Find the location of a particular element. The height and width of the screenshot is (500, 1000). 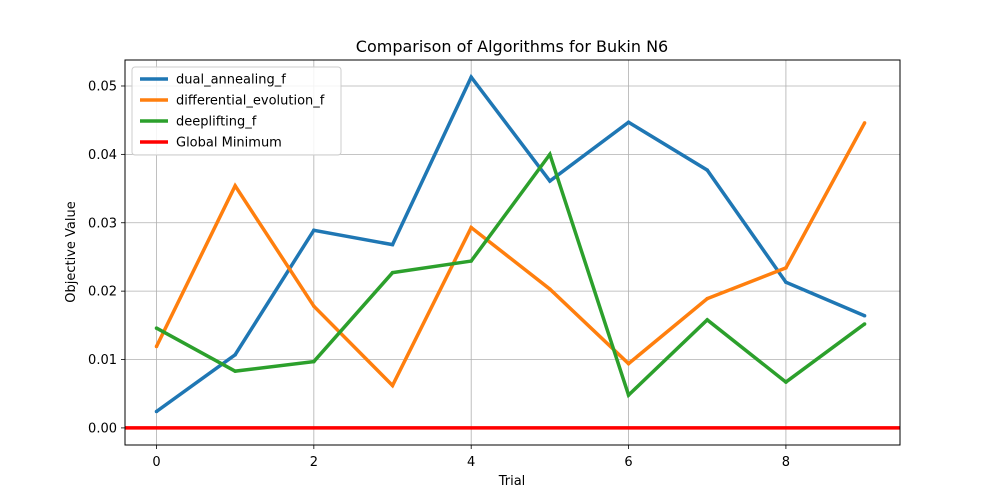

y-tick-label: 0.00 is located at coordinates (102, 428).